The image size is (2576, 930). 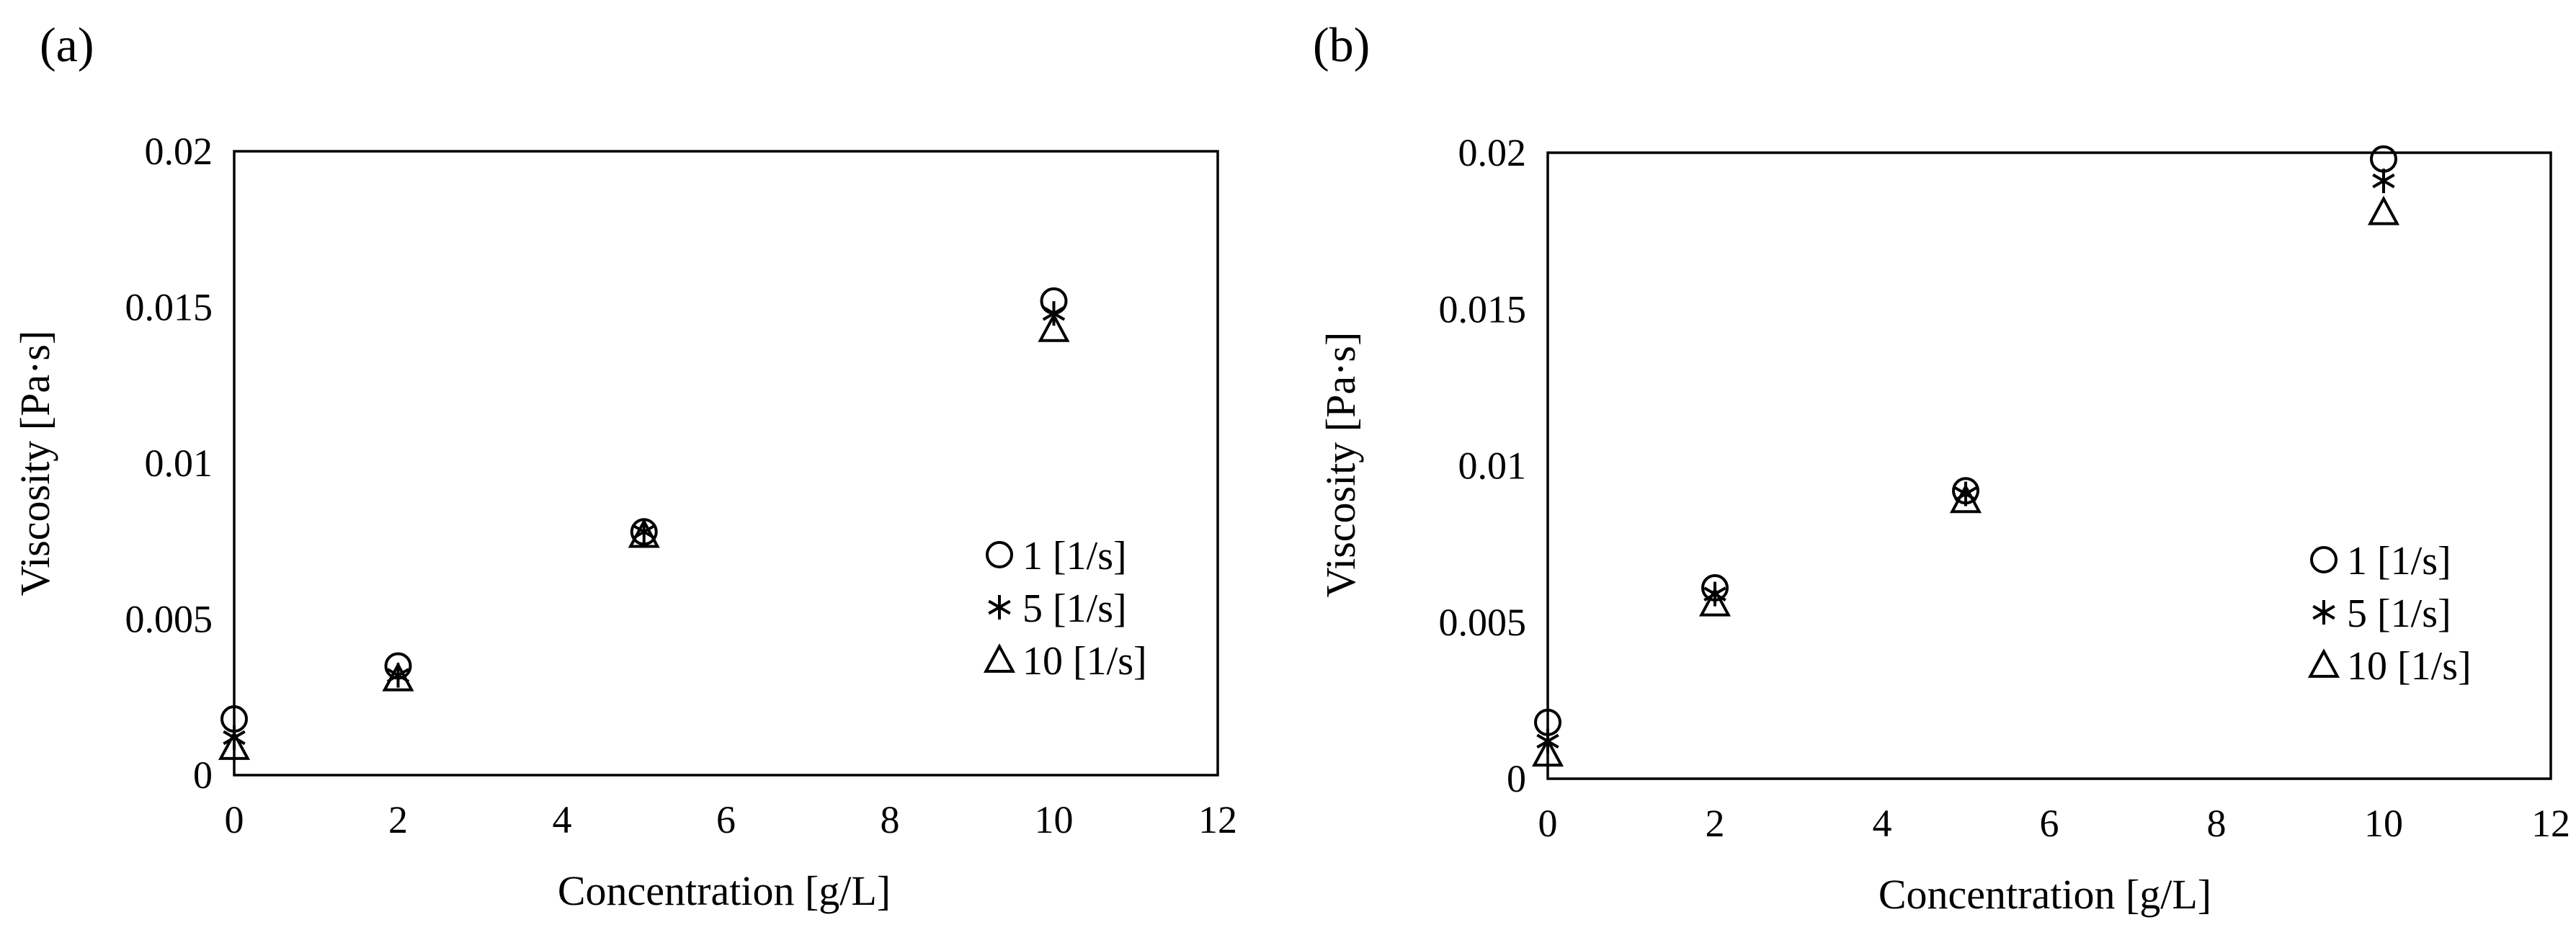 I want to click on panel-label: (a), so click(x=67, y=44).